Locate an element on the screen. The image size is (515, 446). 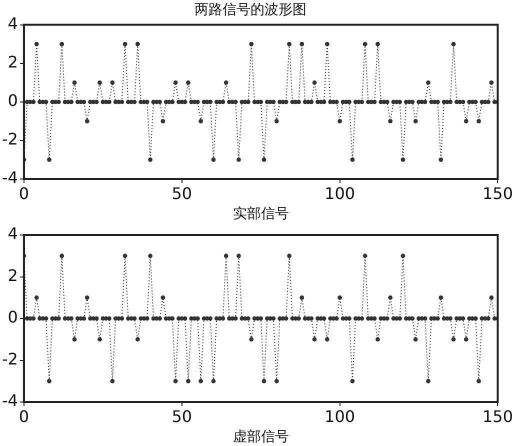
x-axis-title: 实部信号 is located at coordinates (260, 214).